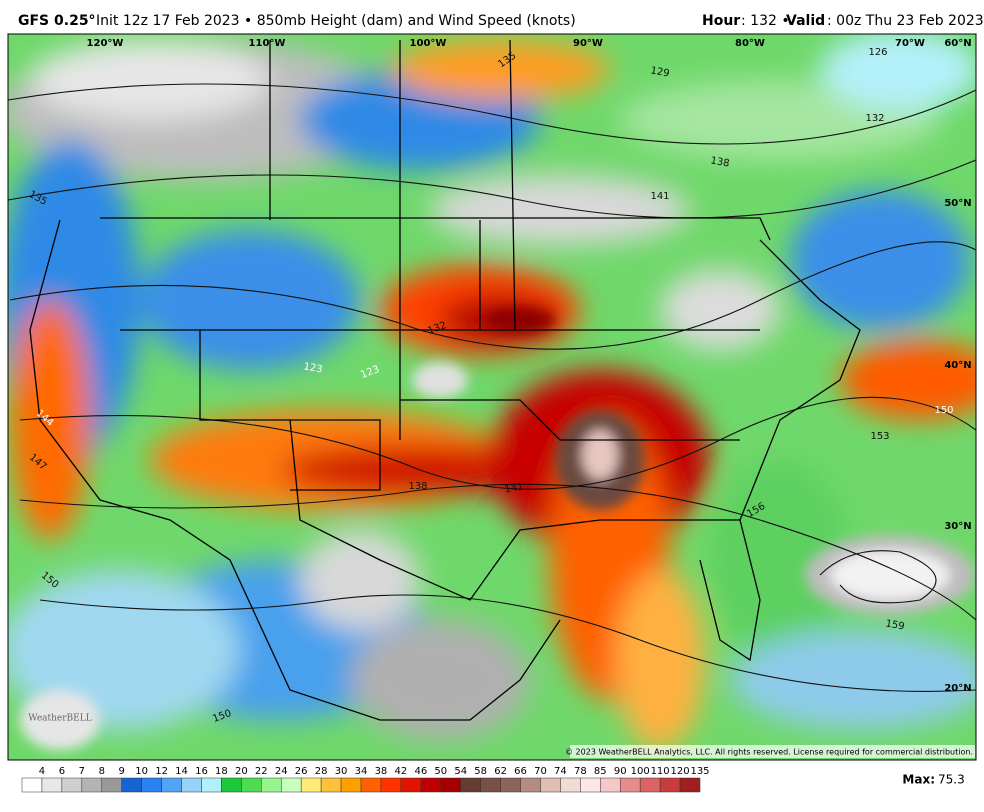 The image size is (984, 812). I want to click on max-label: Max:, so click(918, 780).